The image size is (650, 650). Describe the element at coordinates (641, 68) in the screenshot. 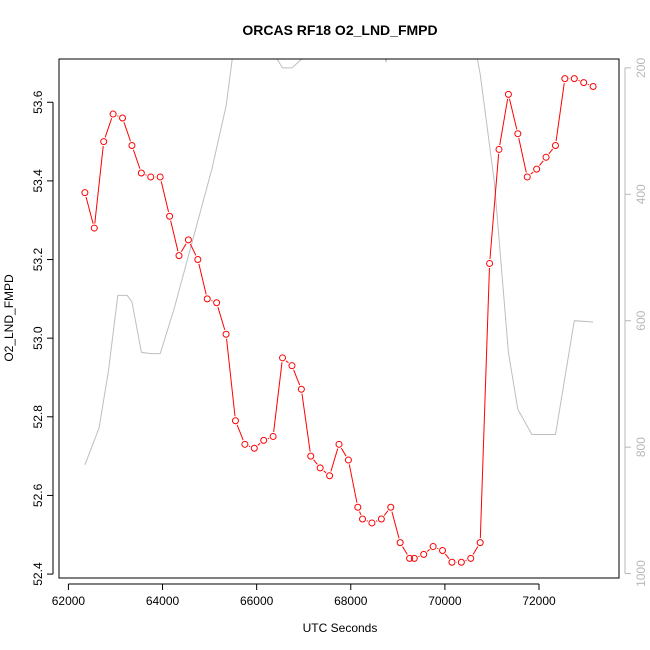

I see `y2-tick-label: 200` at that location.